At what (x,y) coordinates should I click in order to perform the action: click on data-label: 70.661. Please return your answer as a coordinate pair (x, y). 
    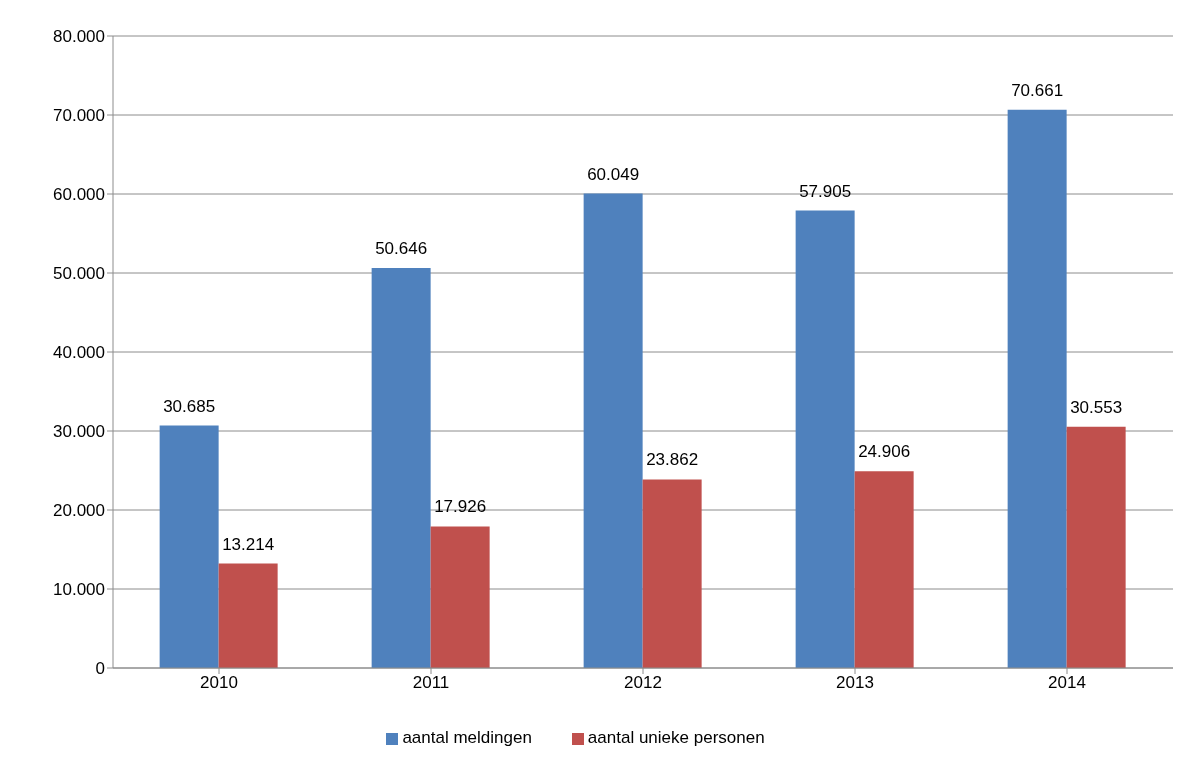
    Looking at the image, I should click on (1037, 90).